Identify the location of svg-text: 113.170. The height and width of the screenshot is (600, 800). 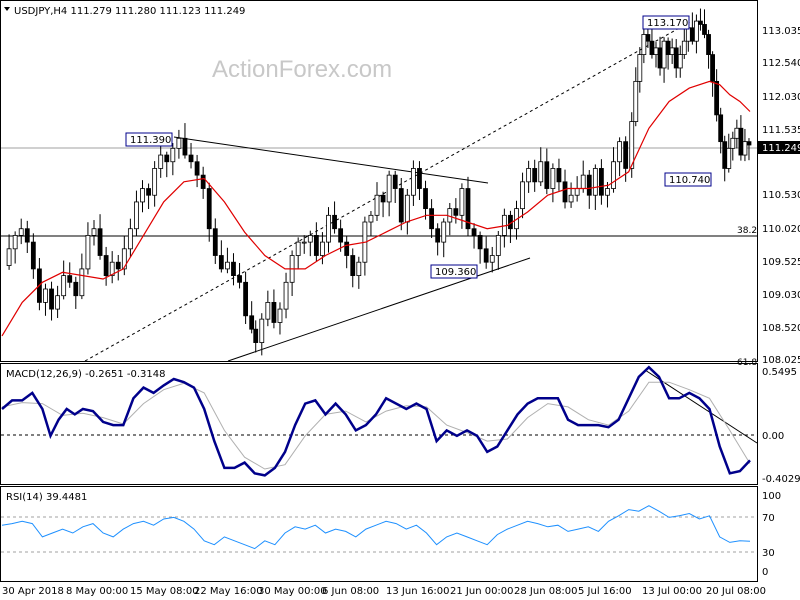
(667, 23).